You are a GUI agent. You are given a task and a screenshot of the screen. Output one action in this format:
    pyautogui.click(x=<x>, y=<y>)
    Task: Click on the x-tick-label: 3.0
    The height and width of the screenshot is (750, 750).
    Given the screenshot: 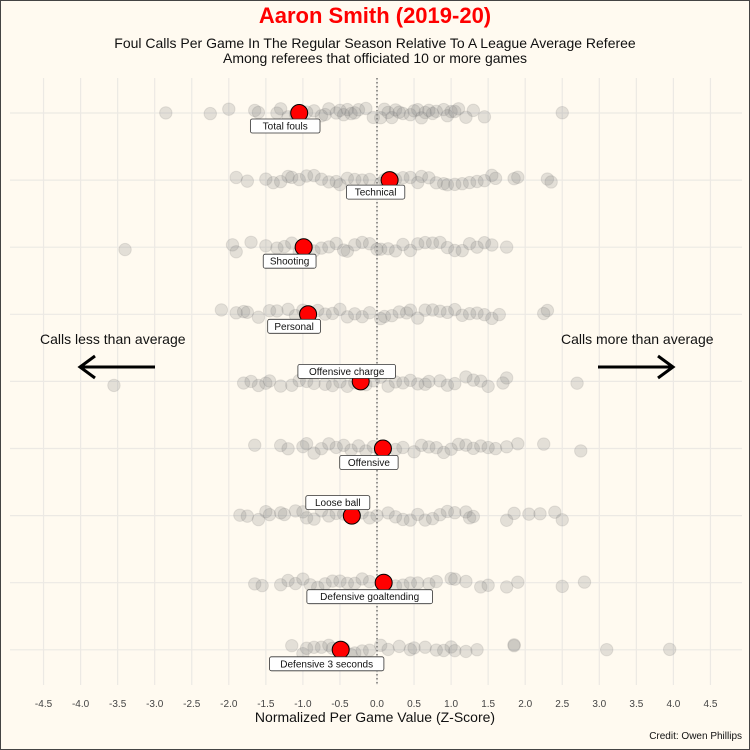 What is the action you would take?
    pyautogui.click(x=599, y=704)
    